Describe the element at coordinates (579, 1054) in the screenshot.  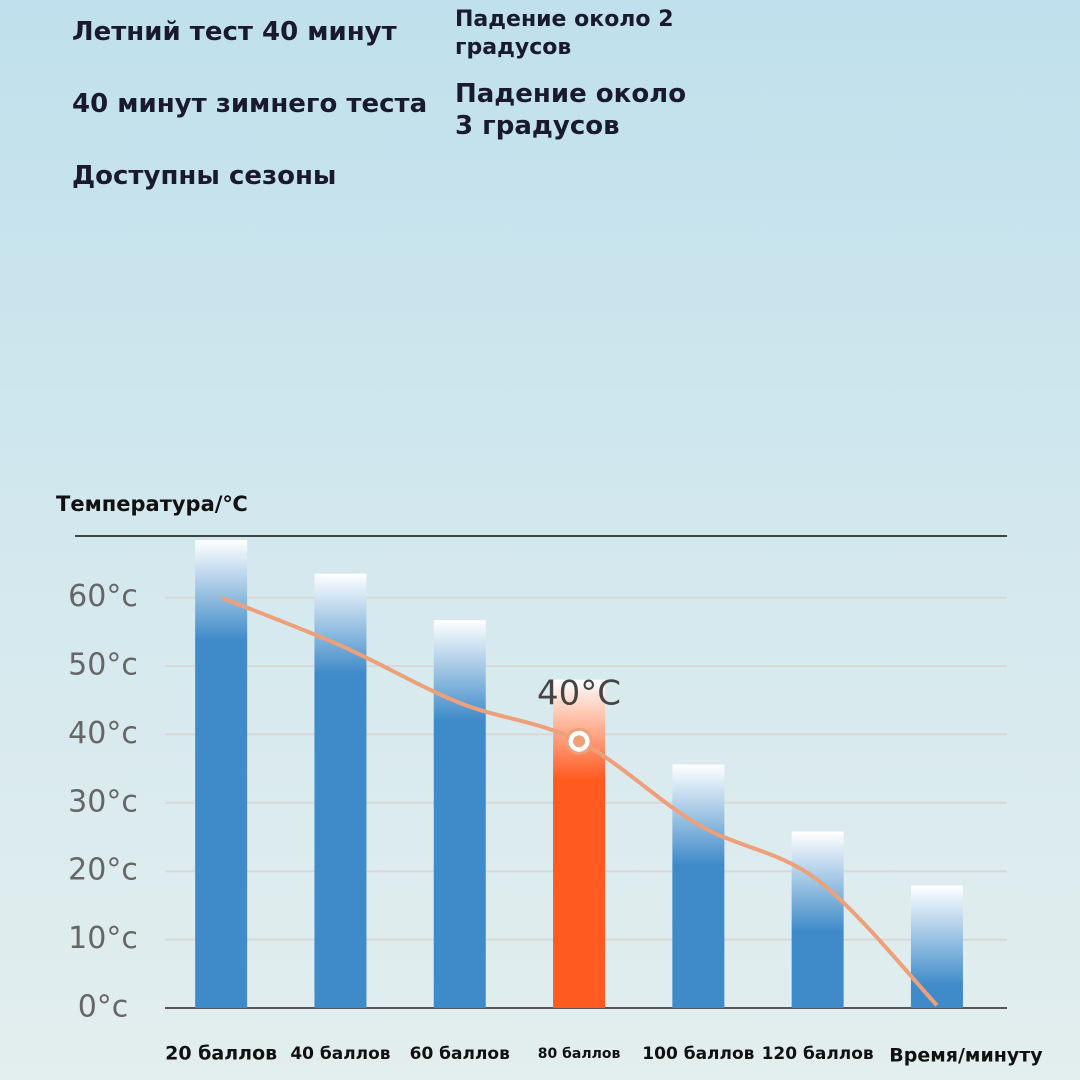
I see `x-tick-label: 80 баллов` at that location.